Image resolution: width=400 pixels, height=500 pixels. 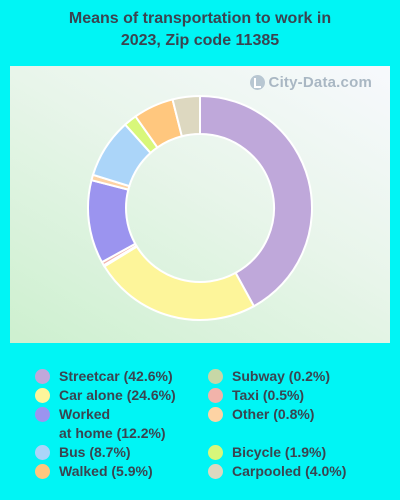 I want to click on legend-item-worked-at-home: Worked at home (12.2%), so click(x=100, y=424).